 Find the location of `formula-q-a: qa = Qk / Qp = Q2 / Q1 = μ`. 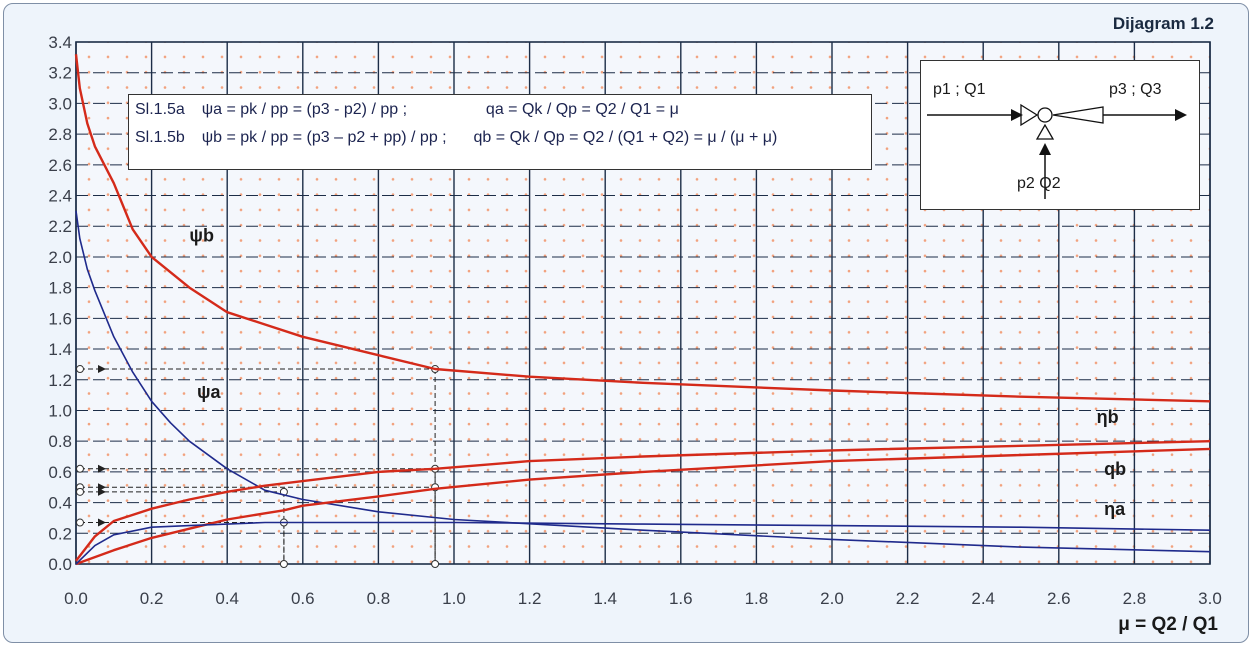

formula-q-a: qa = Qk / Qp = Q2 / Q1 = μ is located at coordinates (582, 109).